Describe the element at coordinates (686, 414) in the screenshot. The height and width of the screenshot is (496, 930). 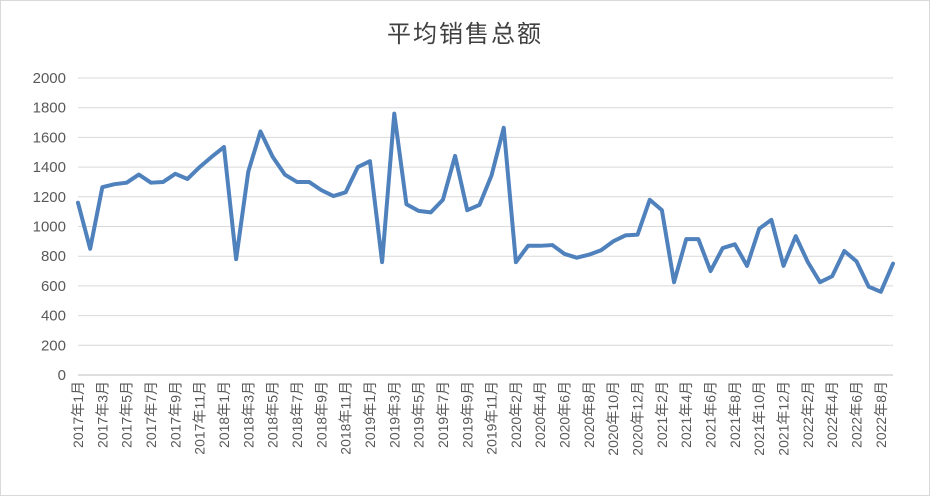
I see `x-tick-label: 2021年4月` at that location.